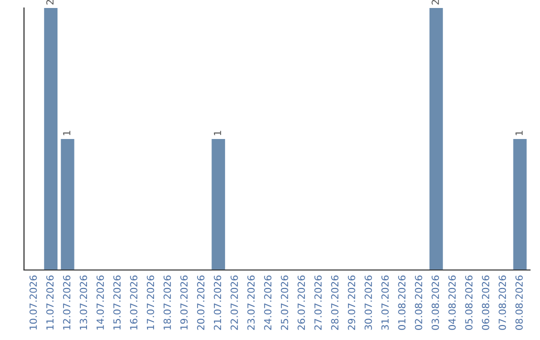 The width and height of the screenshot is (540, 340). I want to click on x-tick-label: 26.07.2026, so click(301, 302).